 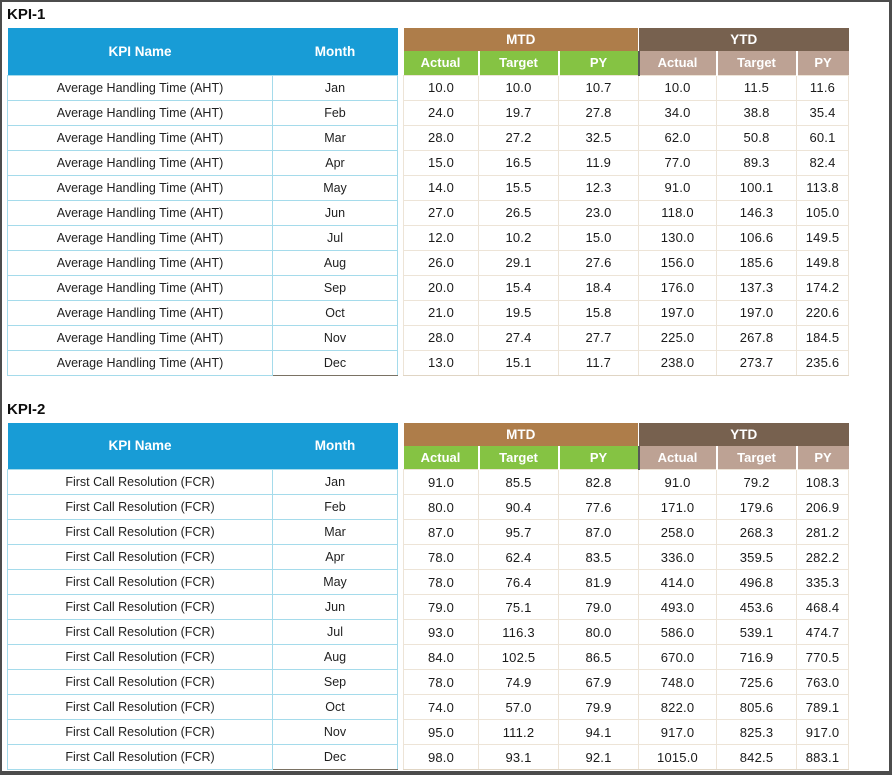 I want to click on mtd-target-header: Target, so click(x=518, y=457).